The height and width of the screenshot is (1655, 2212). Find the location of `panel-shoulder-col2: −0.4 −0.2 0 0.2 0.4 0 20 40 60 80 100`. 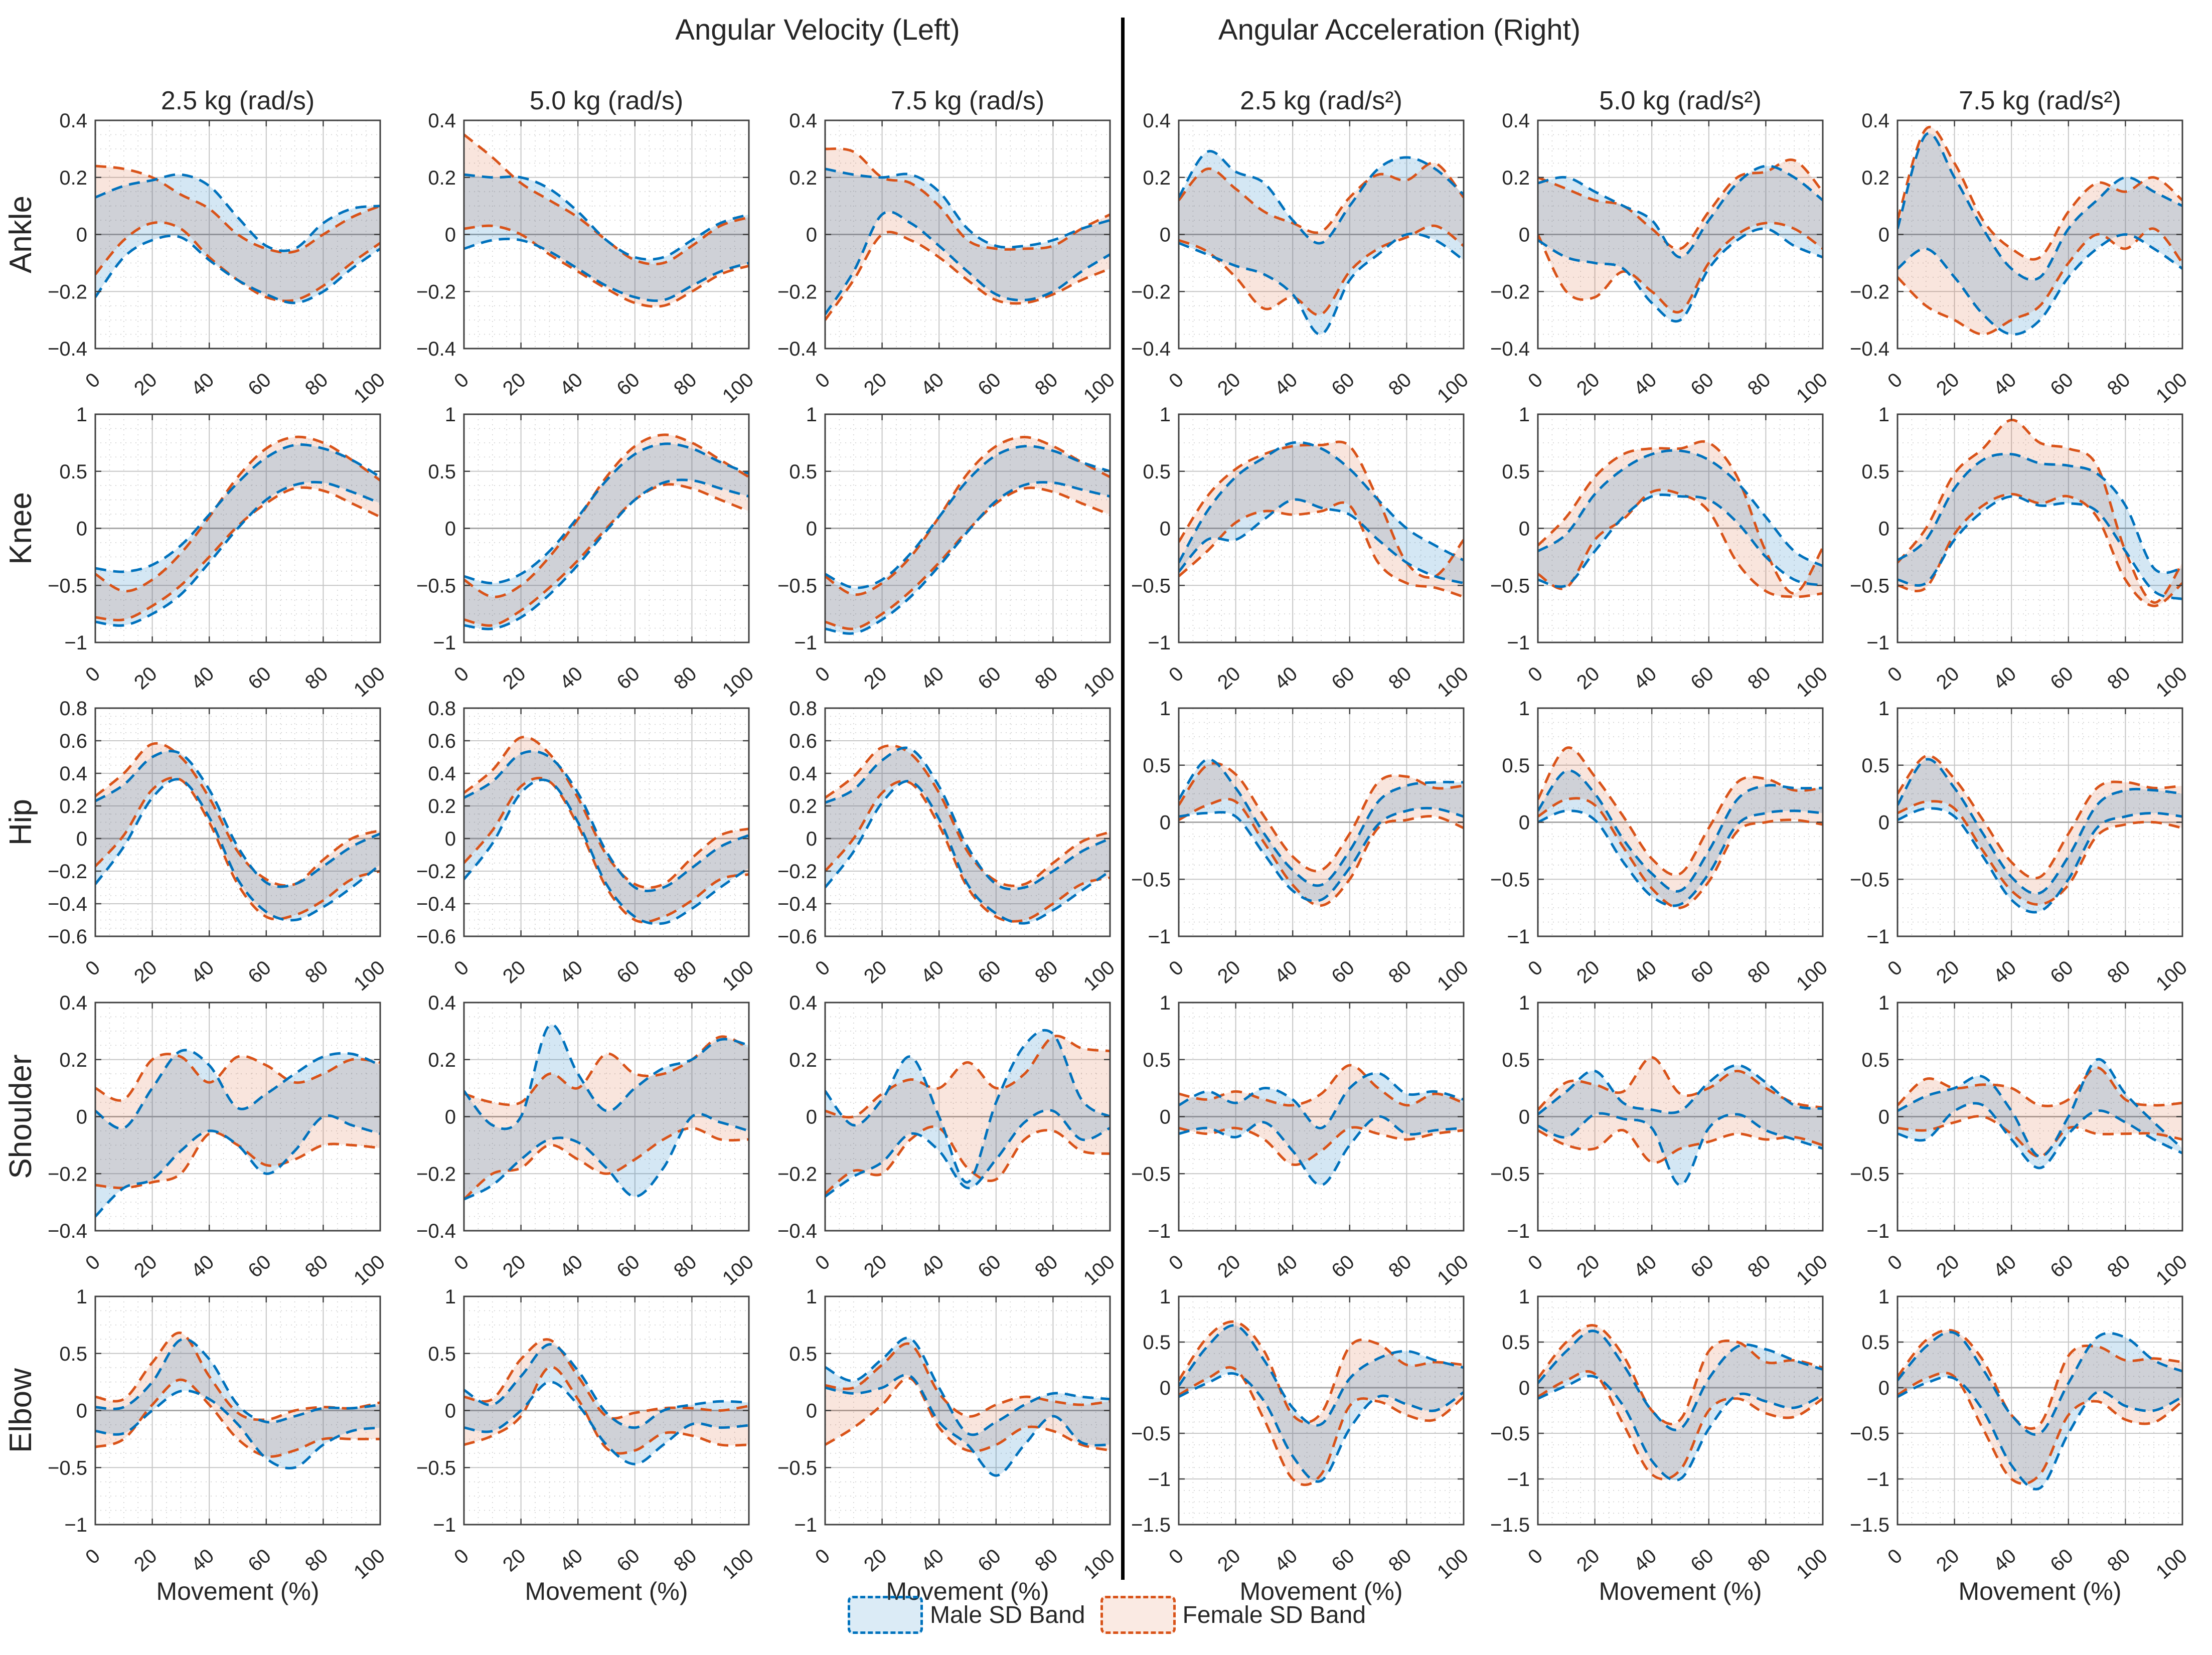

panel-shoulder-col2: −0.4 −0.2 0 0.2 0.4 0 20 40 60 80 100 is located at coordinates (587, 1140).